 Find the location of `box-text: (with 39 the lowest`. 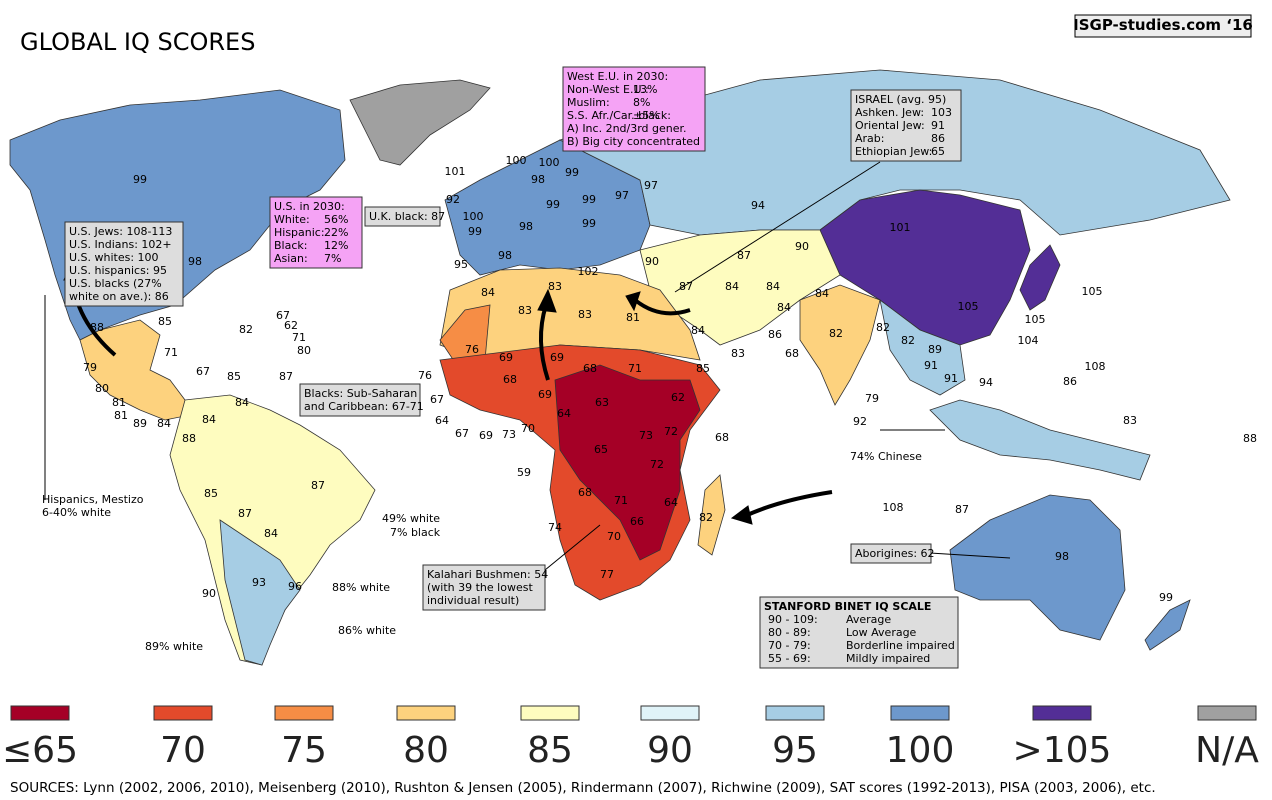

box-text: (with 39 the lowest is located at coordinates (480, 587).